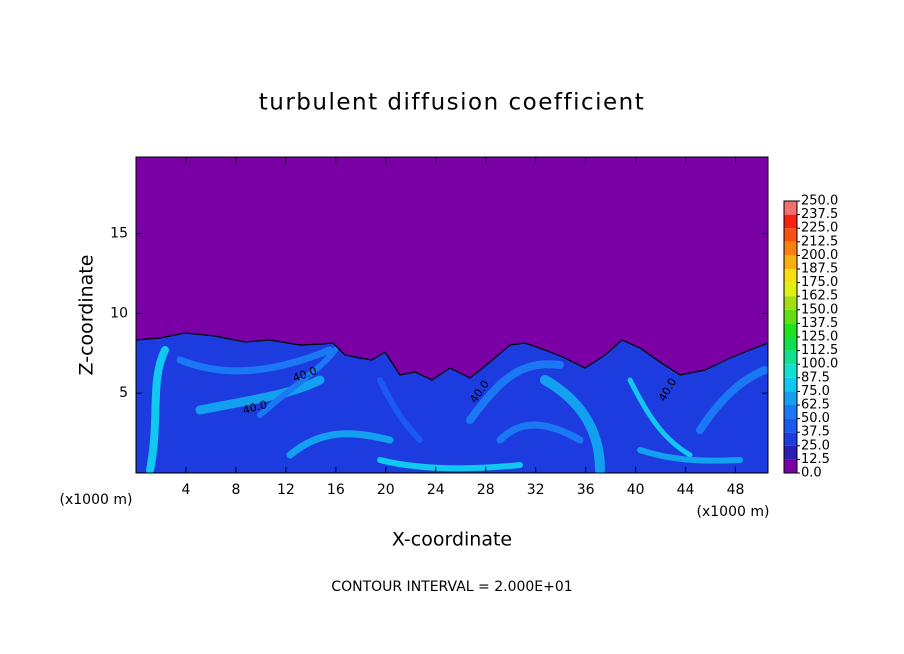 This screenshot has height=654, width=904. Describe the element at coordinates (235, 490) in the screenshot. I see `x-tick-label: 8` at that location.